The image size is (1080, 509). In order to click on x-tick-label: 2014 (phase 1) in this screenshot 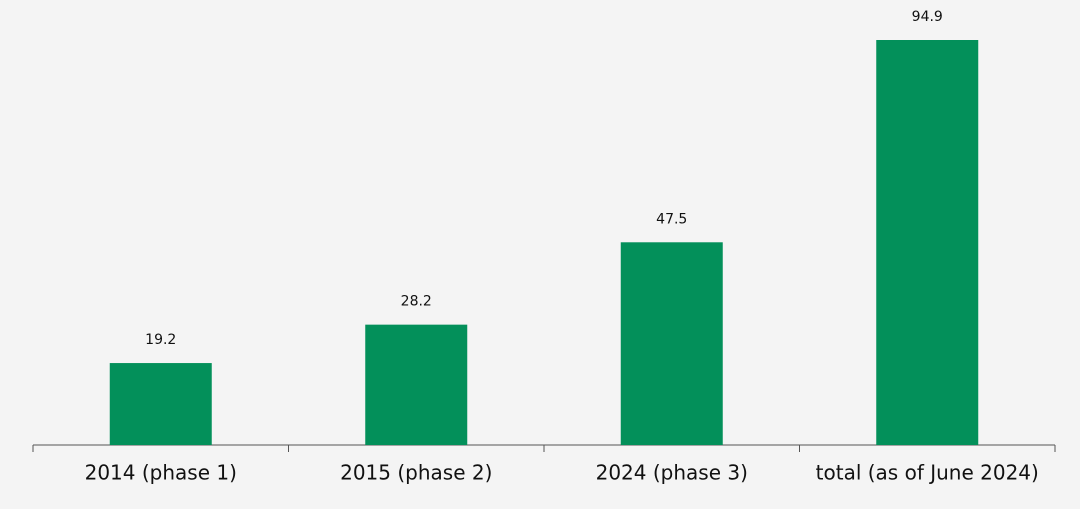, I will do `click(161, 473)`.